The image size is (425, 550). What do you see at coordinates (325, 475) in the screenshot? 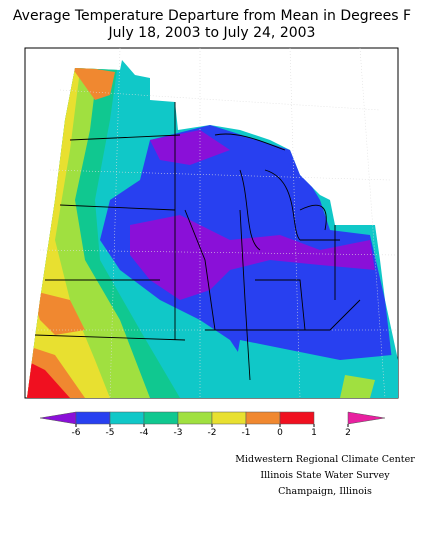
I see `credit: Illinois State Water Survey` at bounding box center [325, 475].